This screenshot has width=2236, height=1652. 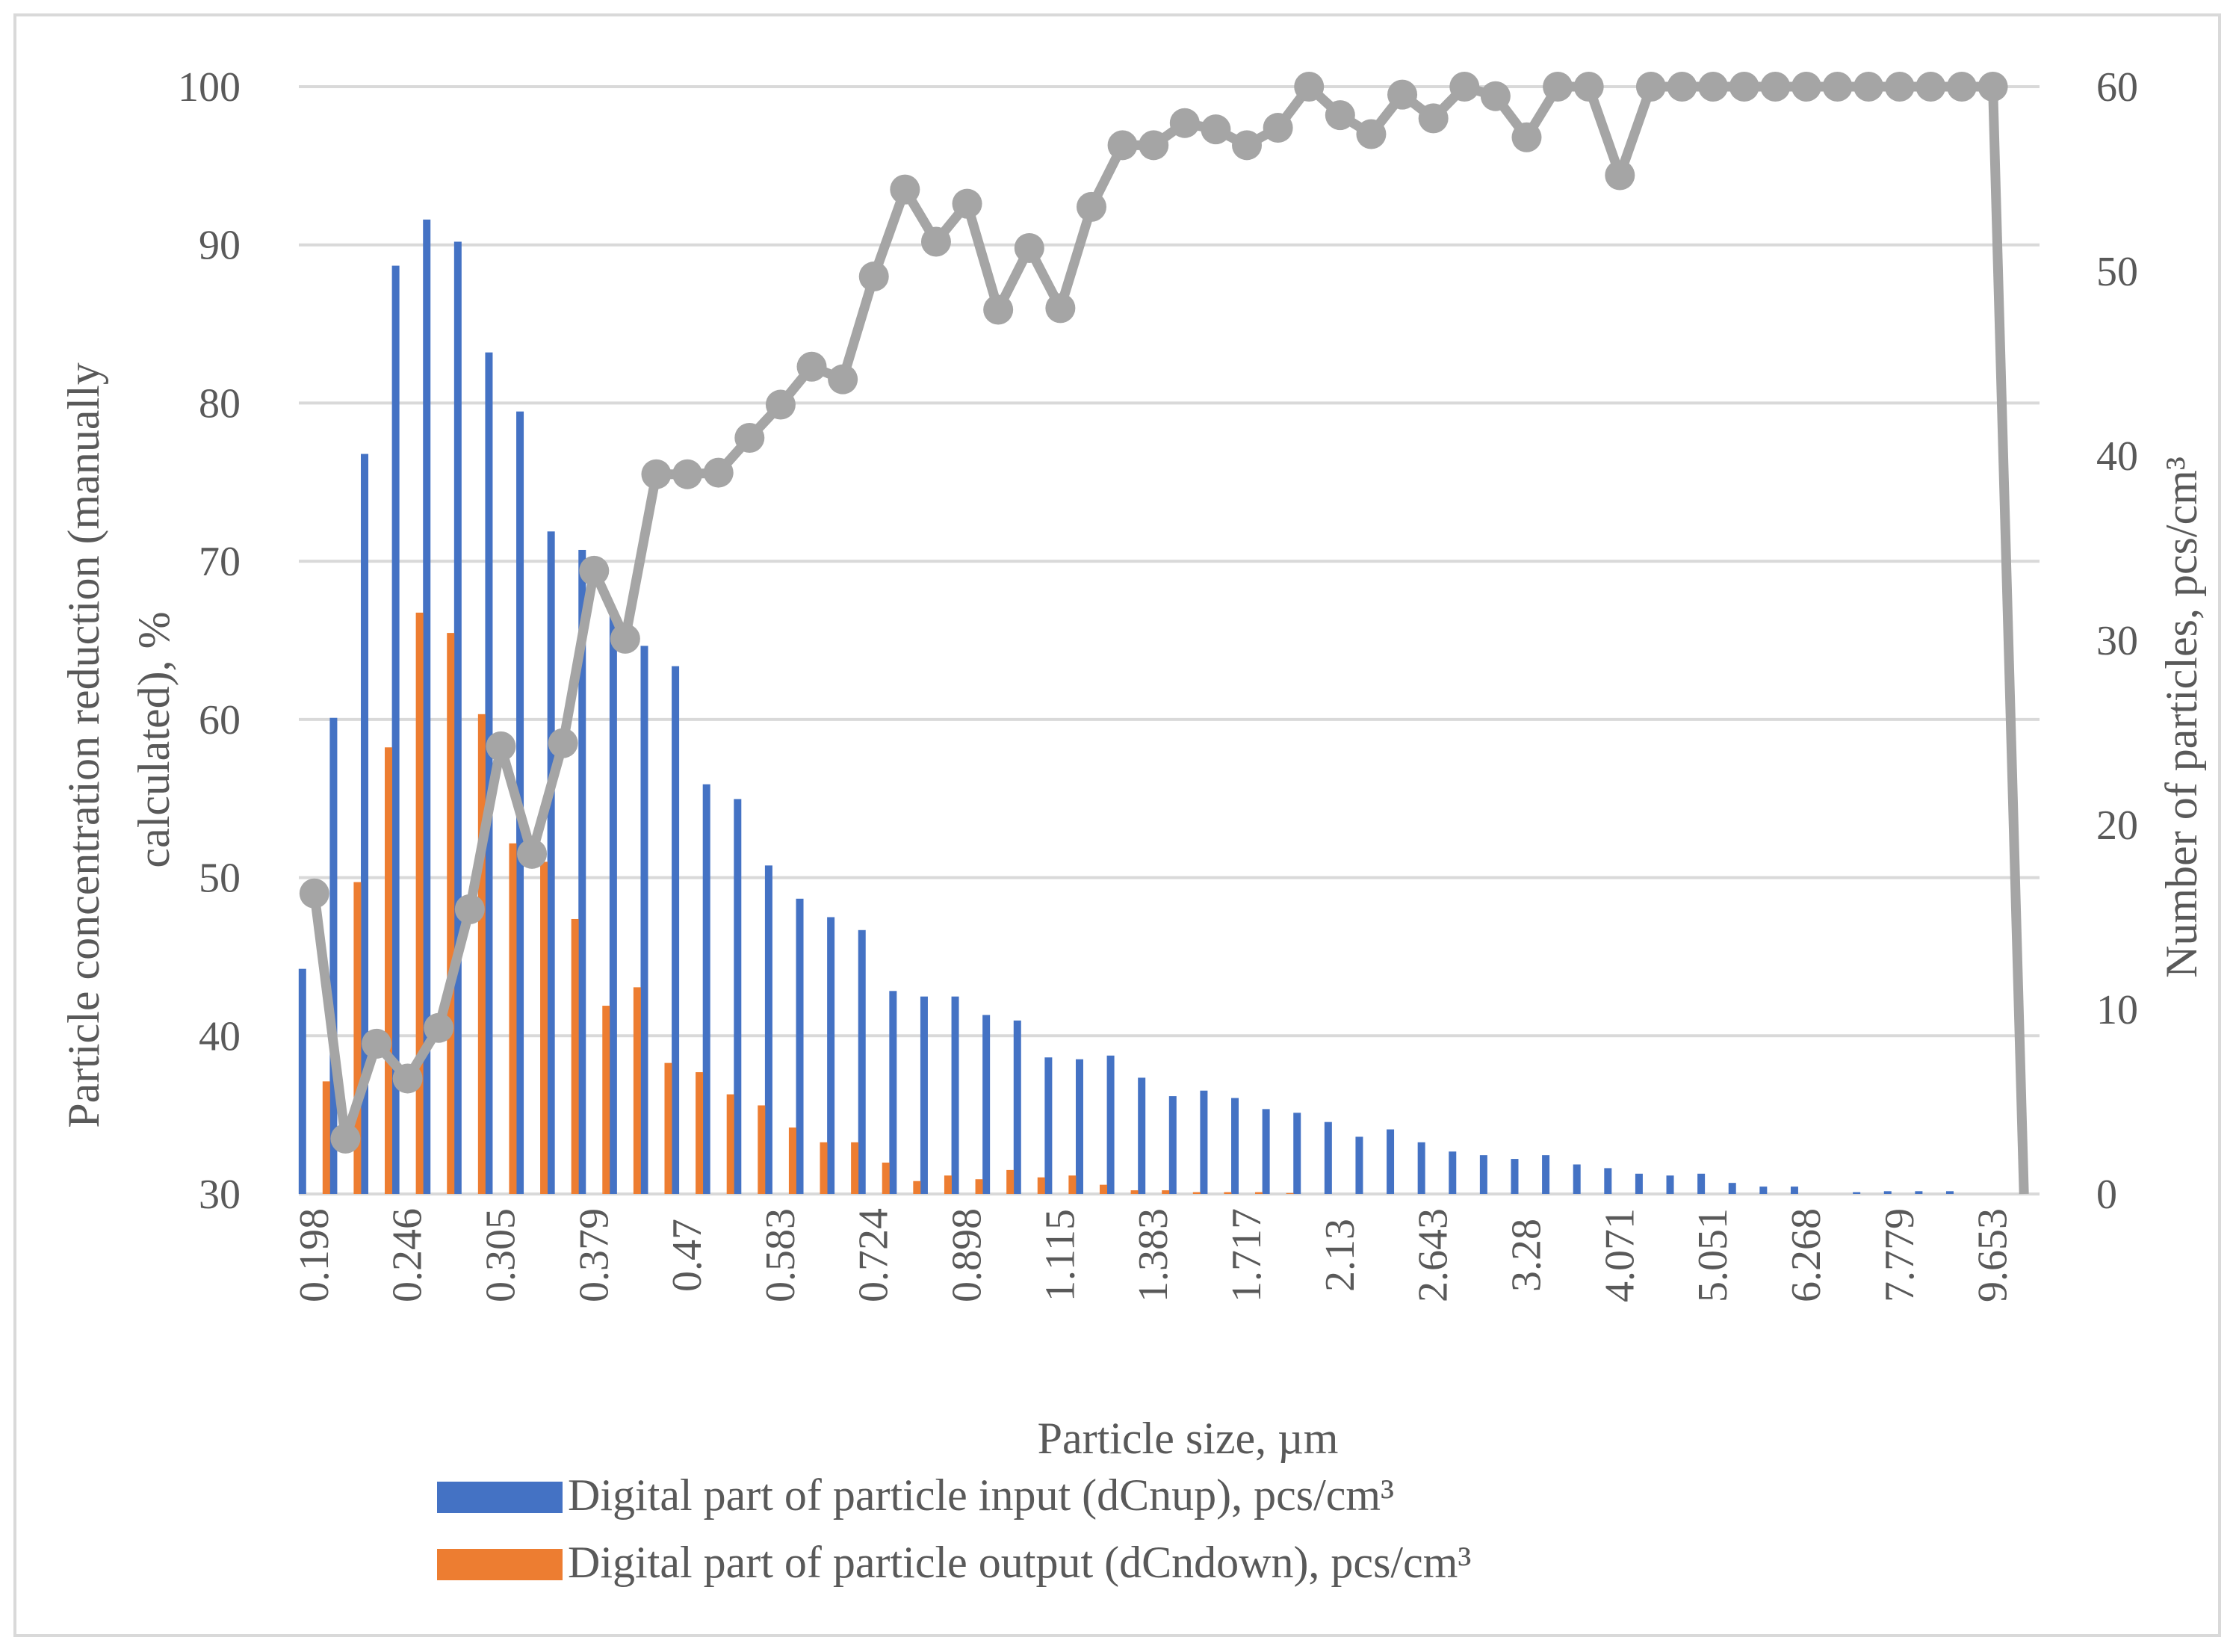 What do you see at coordinates (220, 1195) in the screenshot?
I see `y-tick-label: 30` at bounding box center [220, 1195].